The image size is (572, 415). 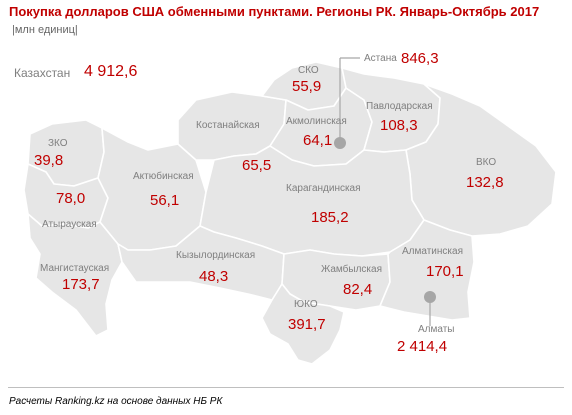 What do you see at coordinates (486, 162) in the screenshot?
I see `region-label-vko: ВКО` at bounding box center [486, 162].